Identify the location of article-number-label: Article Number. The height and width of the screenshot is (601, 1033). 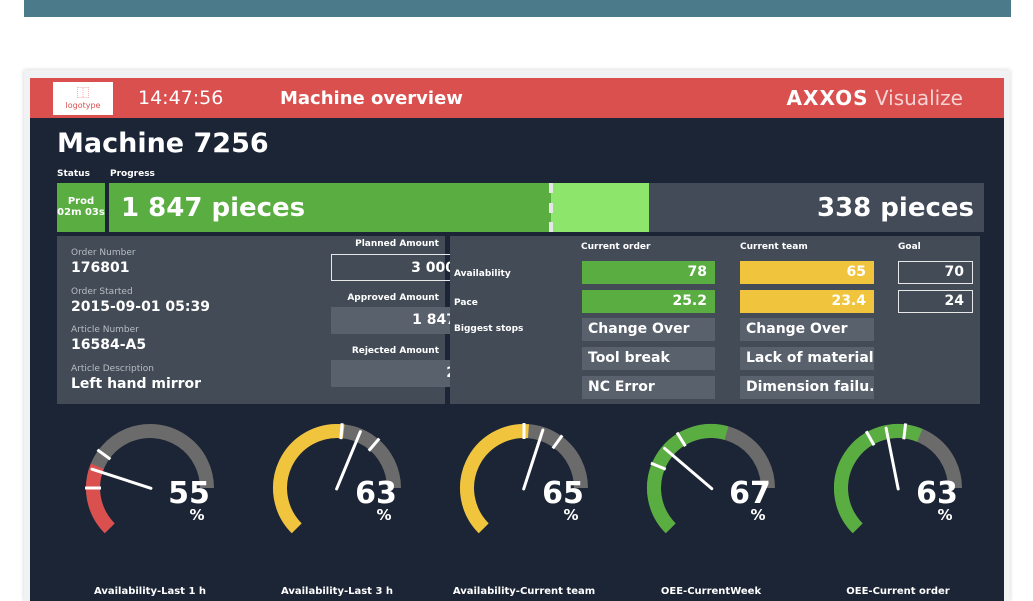
(105, 330).